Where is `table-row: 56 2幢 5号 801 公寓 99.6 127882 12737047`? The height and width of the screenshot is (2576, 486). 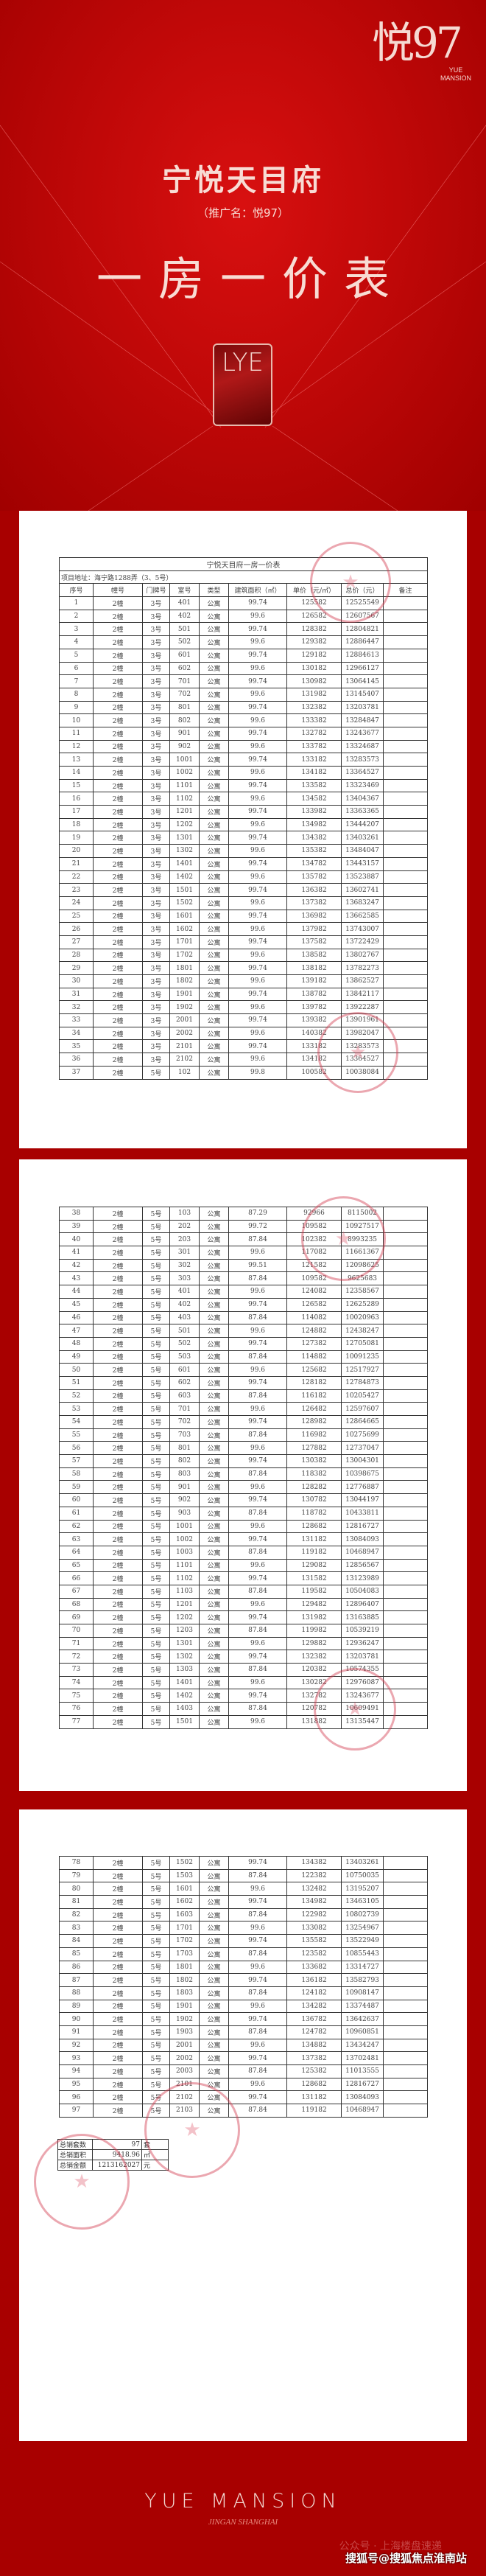 table-row: 56 2幢 5号 801 公寓 99.6 127882 12737047 is located at coordinates (243, 1448).